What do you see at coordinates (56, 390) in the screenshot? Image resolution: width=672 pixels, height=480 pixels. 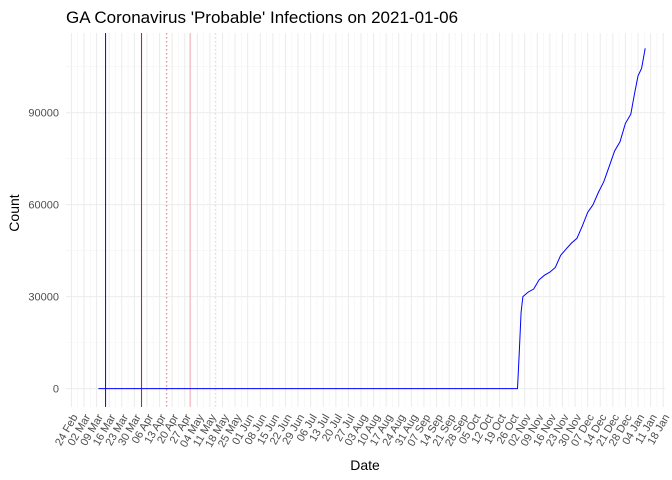 I see `y-tick-label: 0` at bounding box center [56, 390].